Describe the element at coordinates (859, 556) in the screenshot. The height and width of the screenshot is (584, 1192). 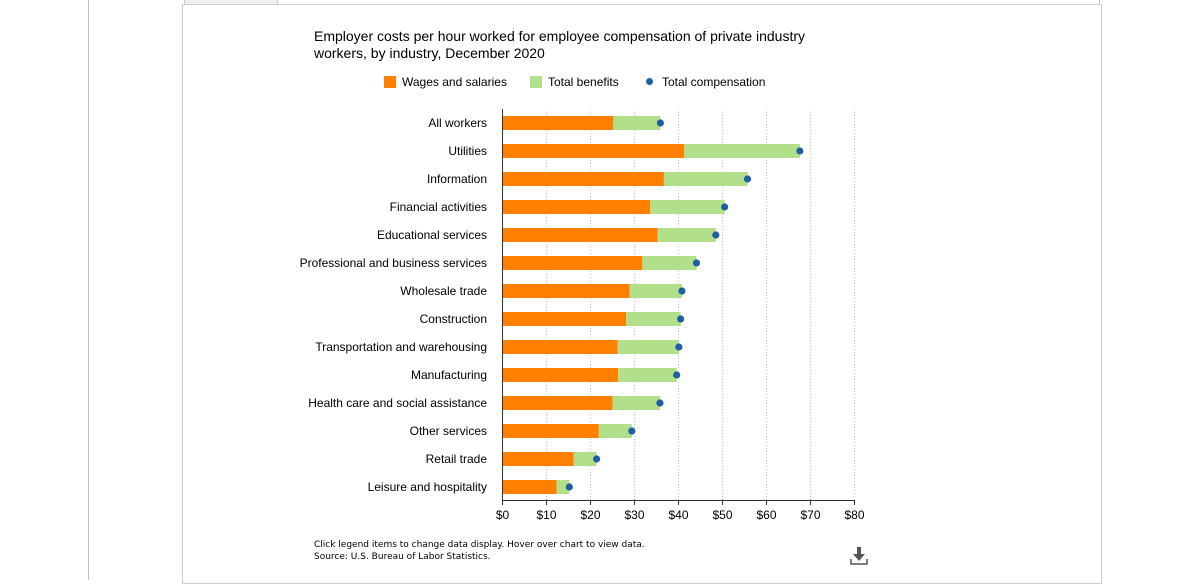
I see `download-icon` at that location.